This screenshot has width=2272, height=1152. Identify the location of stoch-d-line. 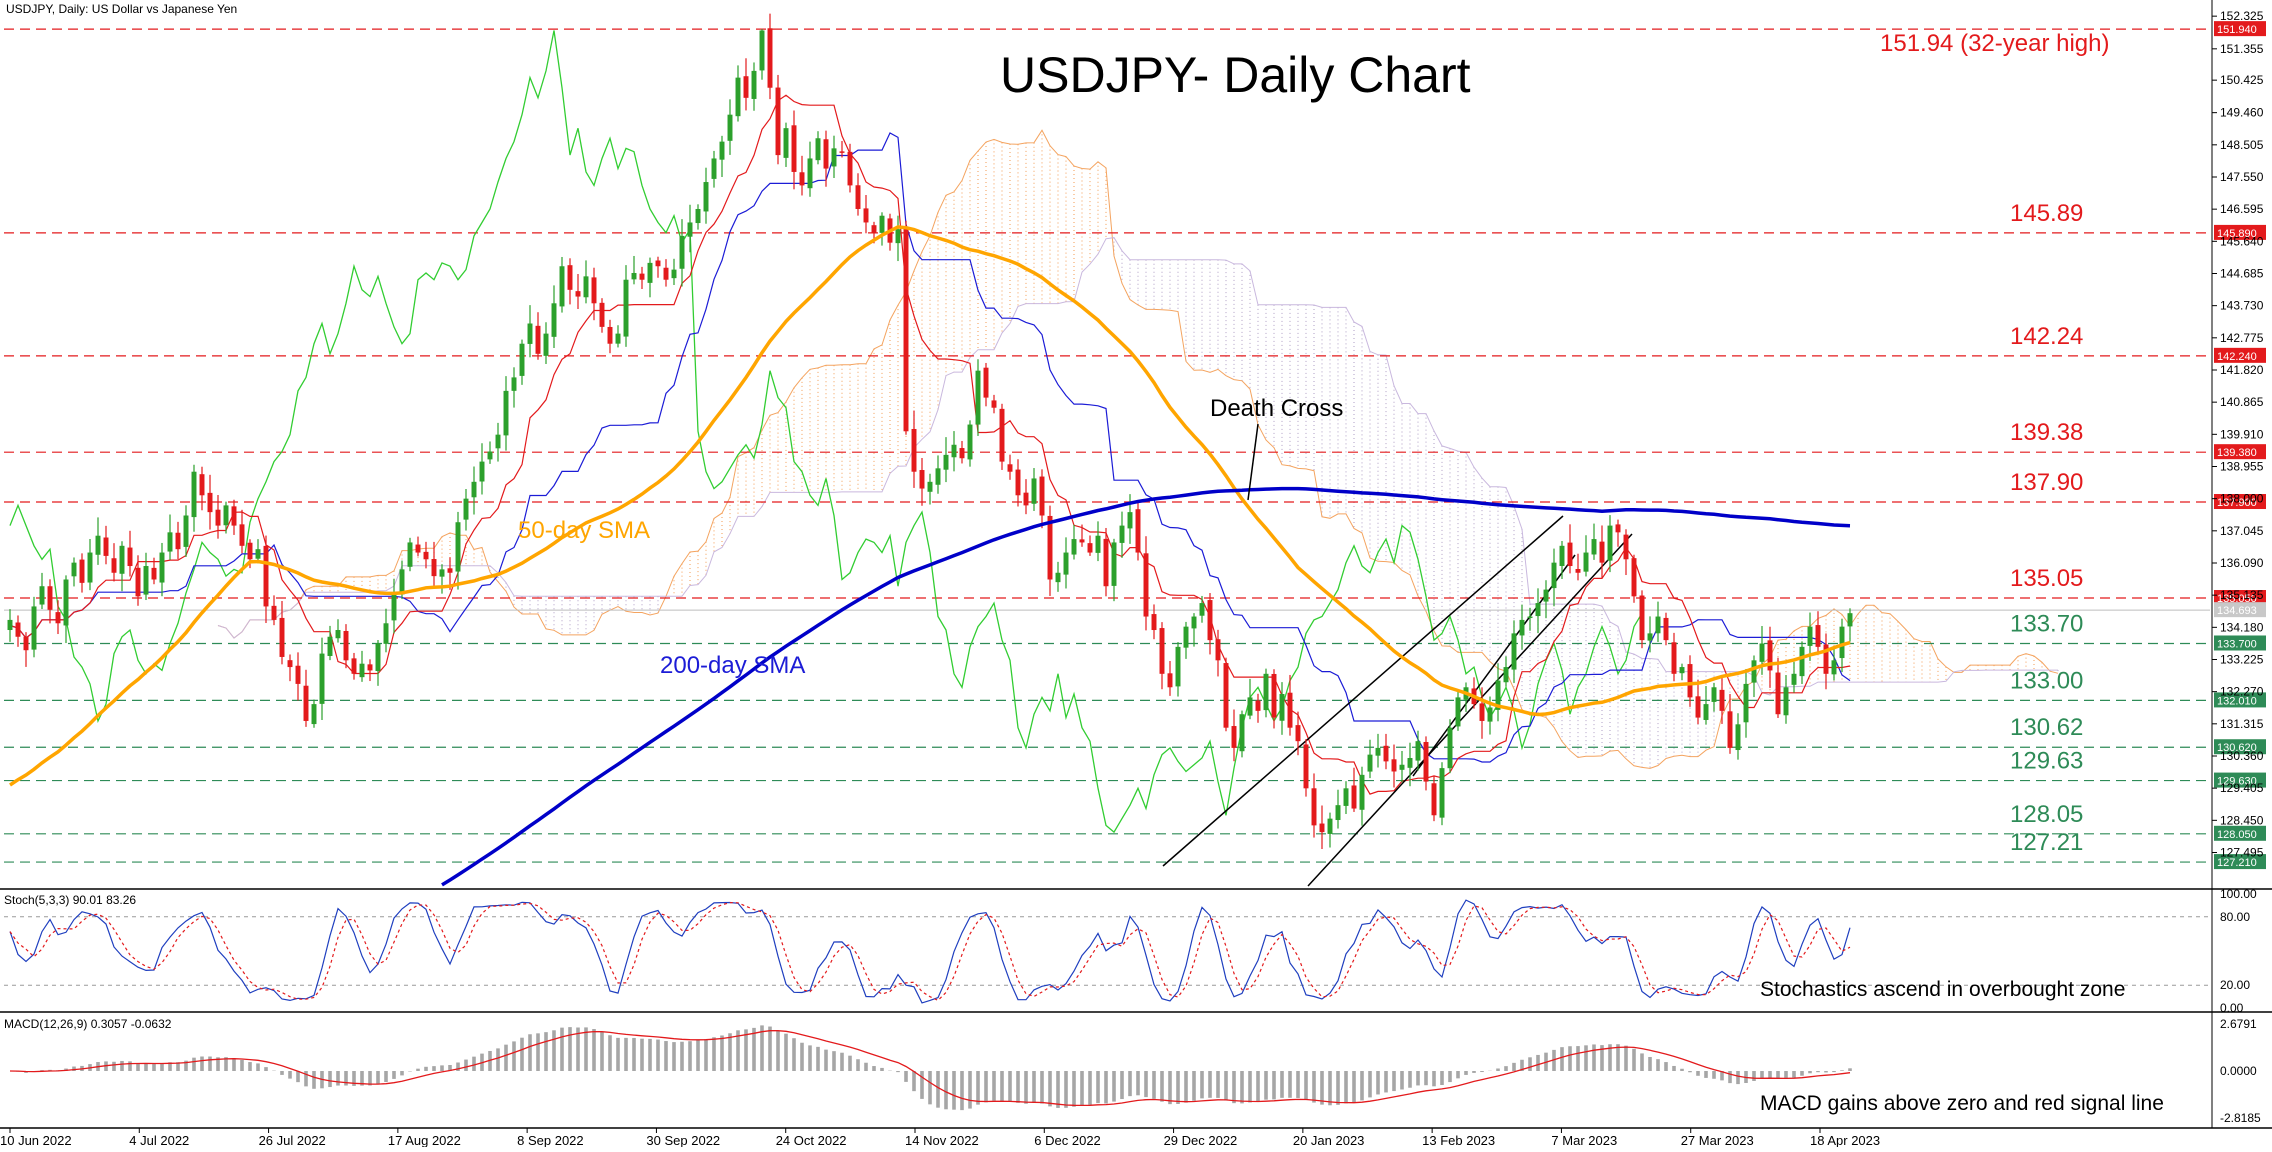
(930, 951).